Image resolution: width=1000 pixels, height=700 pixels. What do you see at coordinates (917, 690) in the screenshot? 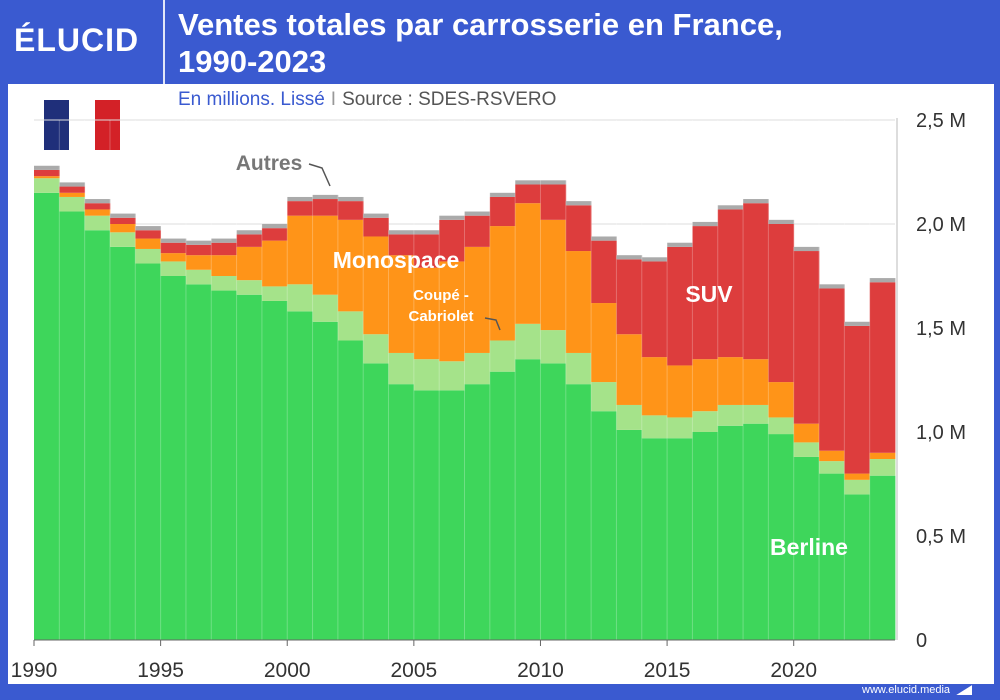
I see `footer-url: www.elucid.media` at bounding box center [917, 690].